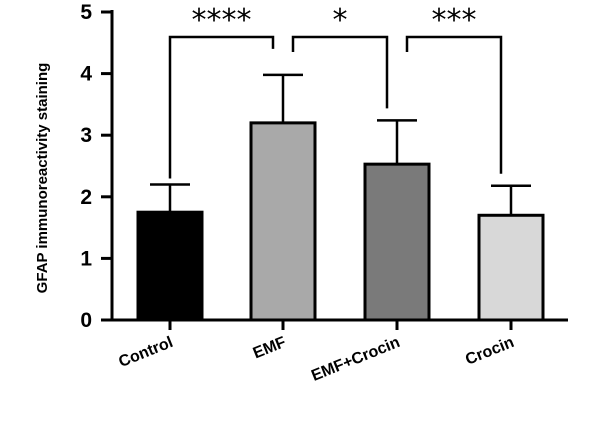 Image resolution: width=594 pixels, height=422 pixels. What do you see at coordinates (397, 242) in the screenshot?
I see `bar-emf-crocin` at bounding box center [397, 242].